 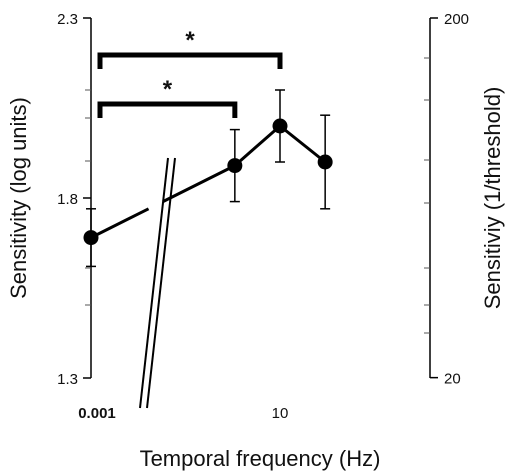 What do you see at coordinates (427, 195) in the screenshot?
I see `right-minor-ticks` at bounding box center [427, 195].